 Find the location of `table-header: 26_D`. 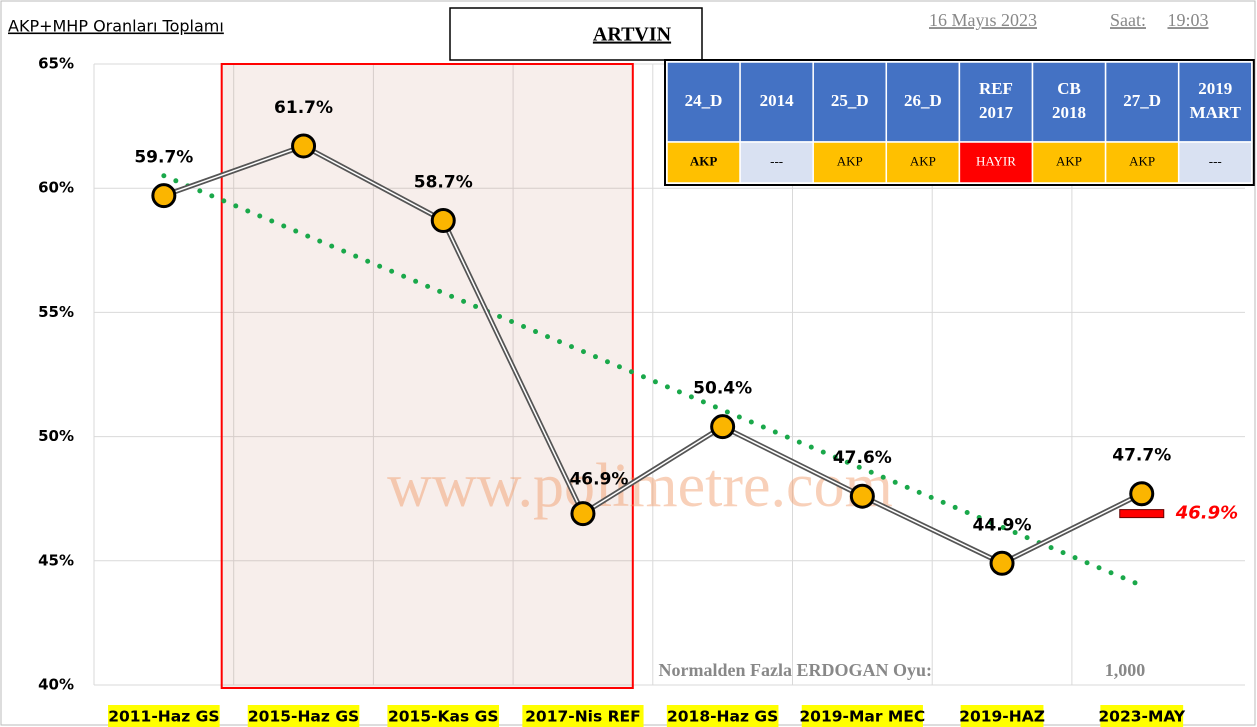

table-header: 26_D is located at coordinates (923, 100).